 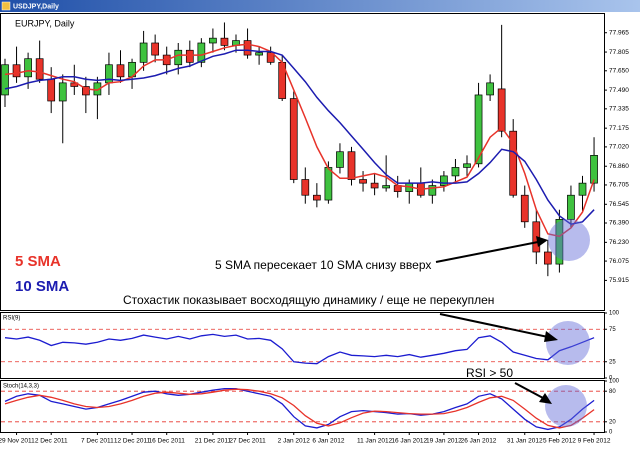 What do you see at coordinates (619, 280) in the screenshot?
I see `y-tick-label: 75.915` at bounding box center [619, 280].